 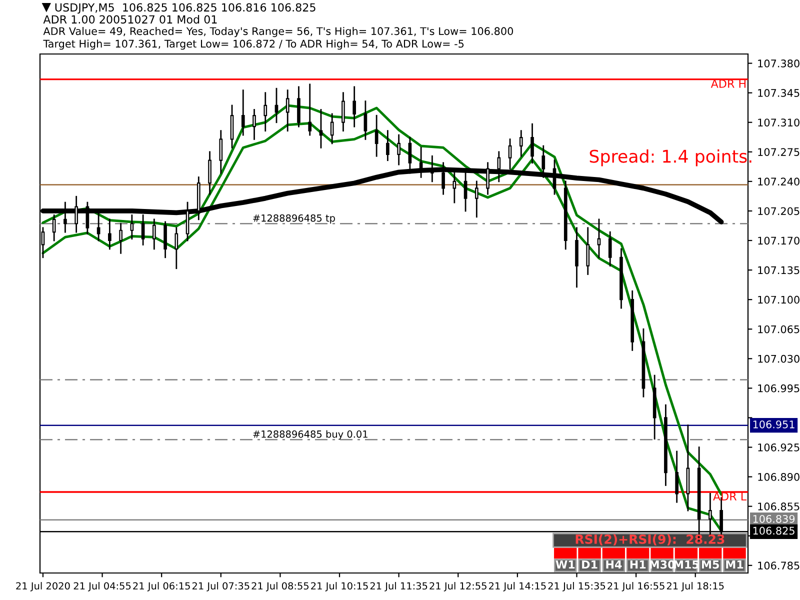 I want to click on x-tick-label: 21 Jul 2020, so click(x=43, y=587).